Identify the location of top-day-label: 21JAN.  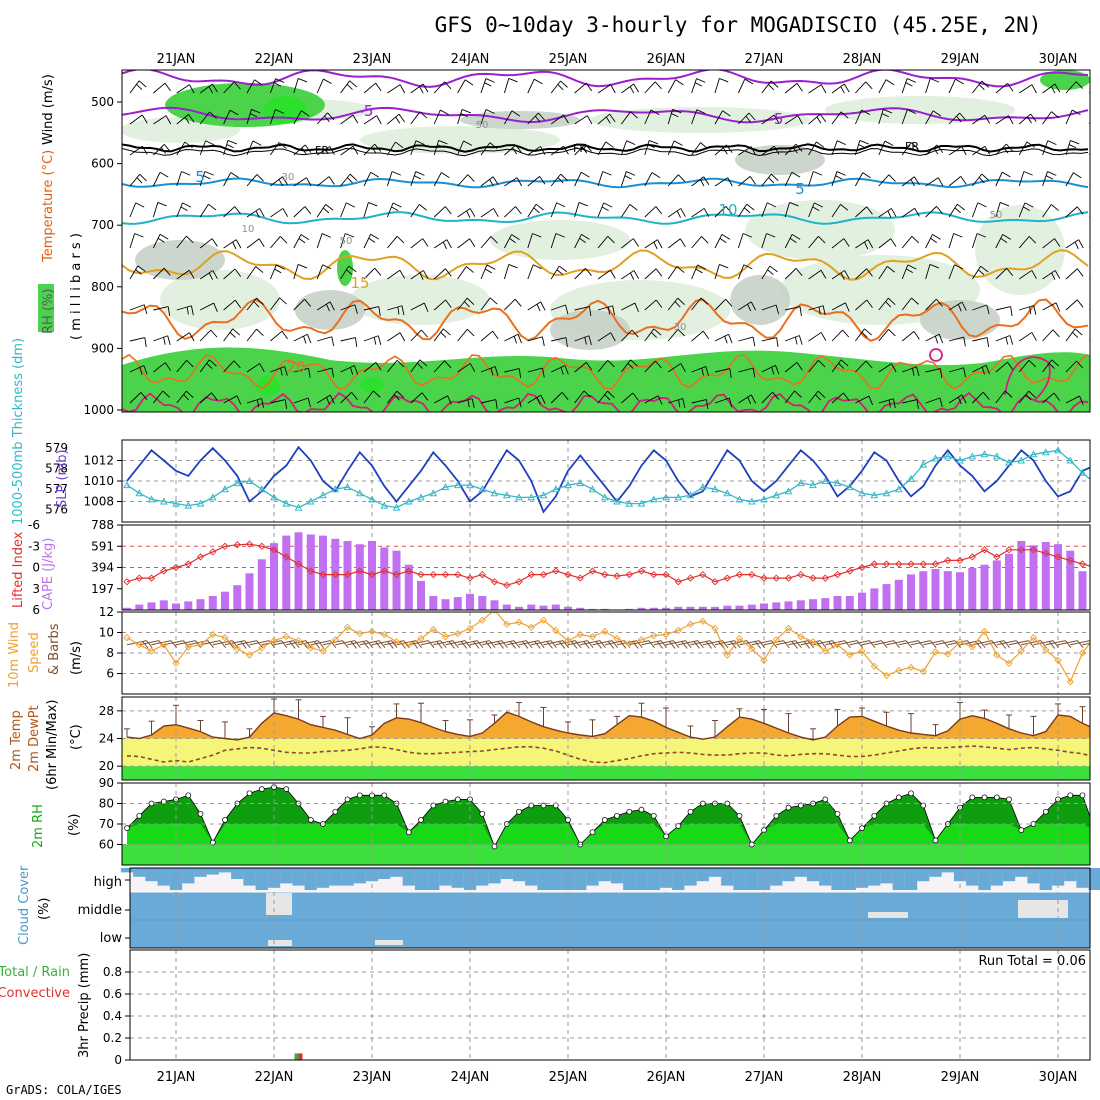
(176, 59).